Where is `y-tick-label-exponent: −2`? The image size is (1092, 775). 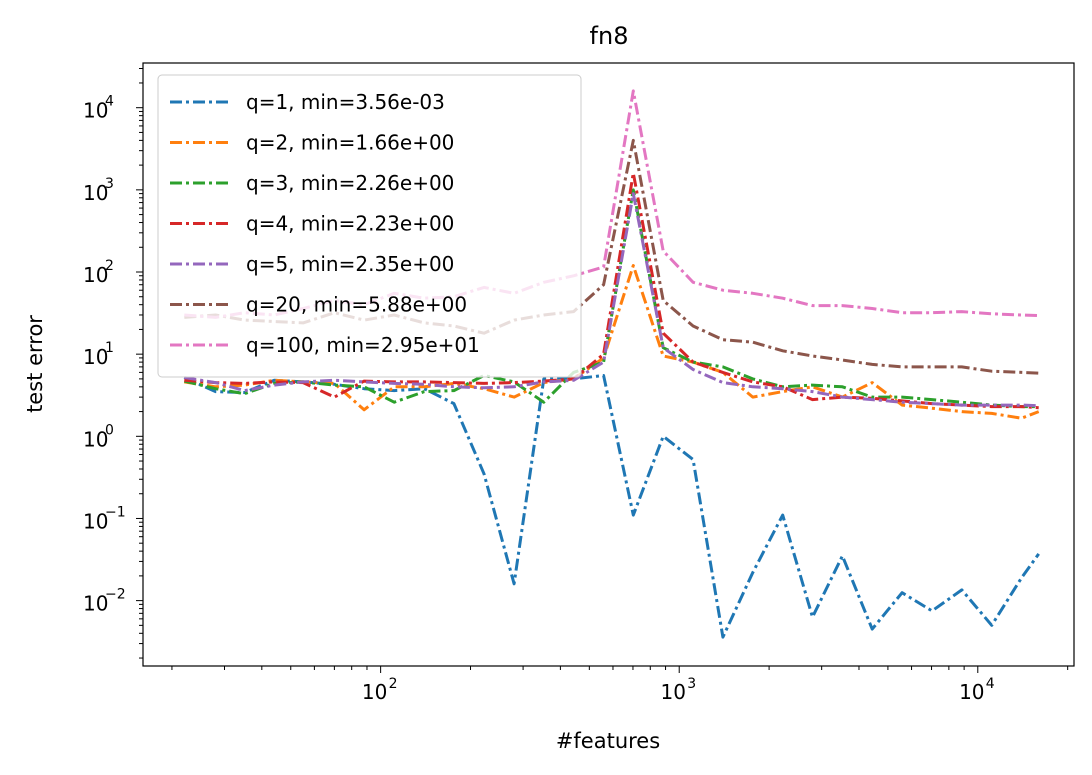
y-tick-label-exponent: −2 is located at coordinates (115, 595).